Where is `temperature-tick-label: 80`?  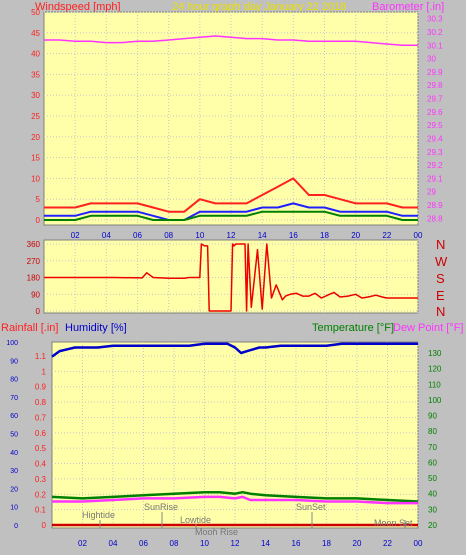
temperature-tick-label: 80 is located at coordinates (432, 431).